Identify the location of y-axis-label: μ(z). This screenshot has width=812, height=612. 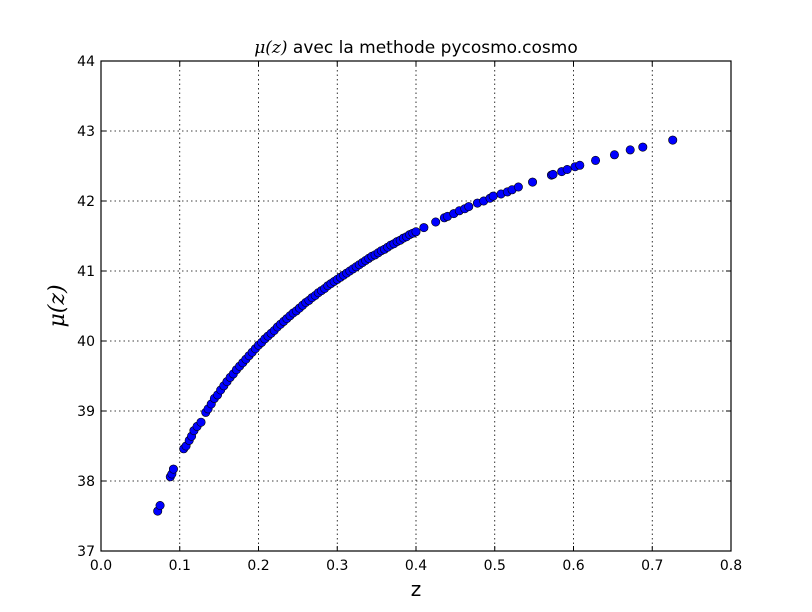
(57, 305).